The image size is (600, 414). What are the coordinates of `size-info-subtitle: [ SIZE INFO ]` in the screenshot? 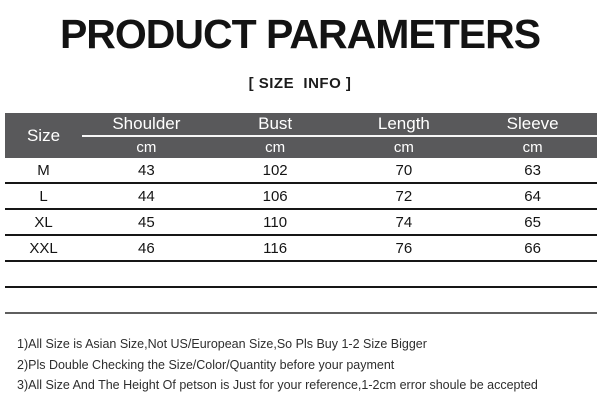 It's located at (300, 83).